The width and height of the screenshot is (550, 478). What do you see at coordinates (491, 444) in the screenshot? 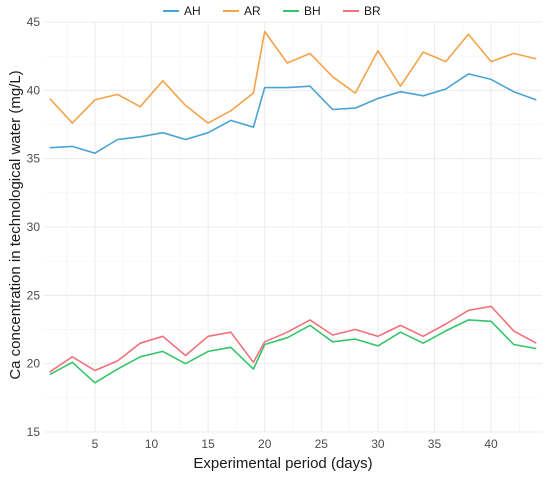
I see `x-tick-label: 40` at bounding box center [491, 444].